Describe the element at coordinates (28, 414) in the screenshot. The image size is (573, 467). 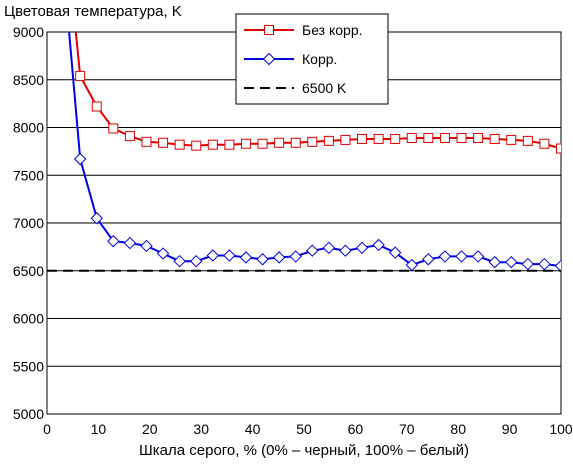
I see `y-tick-label: 5000` at that location.